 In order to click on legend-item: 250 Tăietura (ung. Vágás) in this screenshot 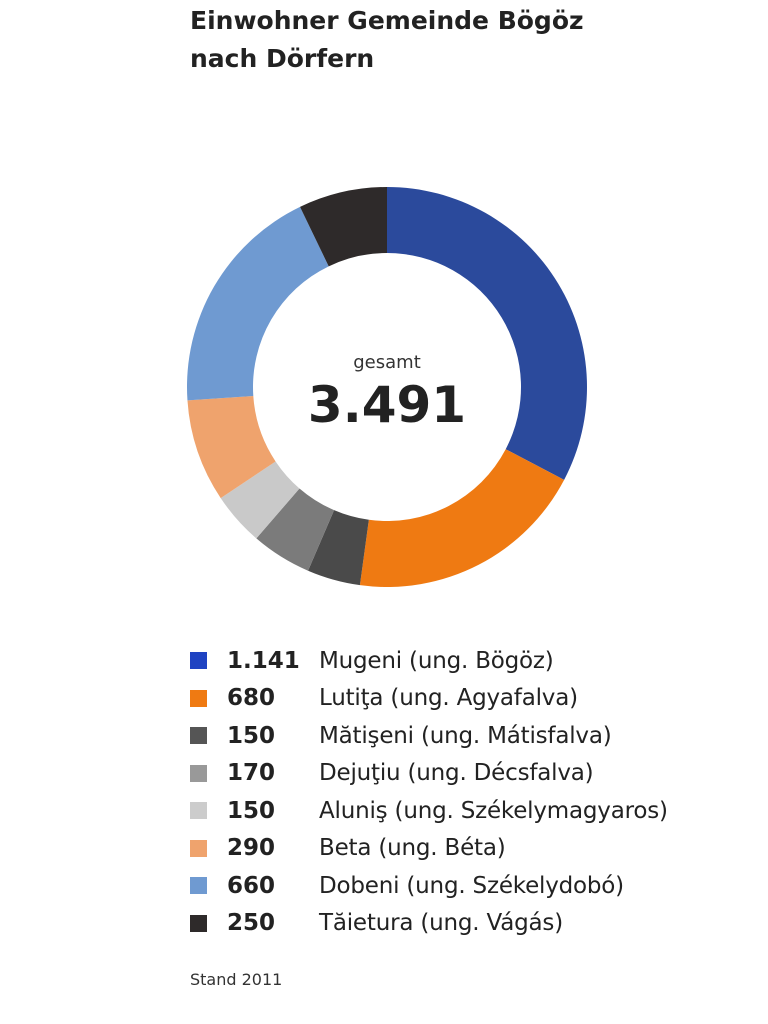, I will do `click(475, 924)`.